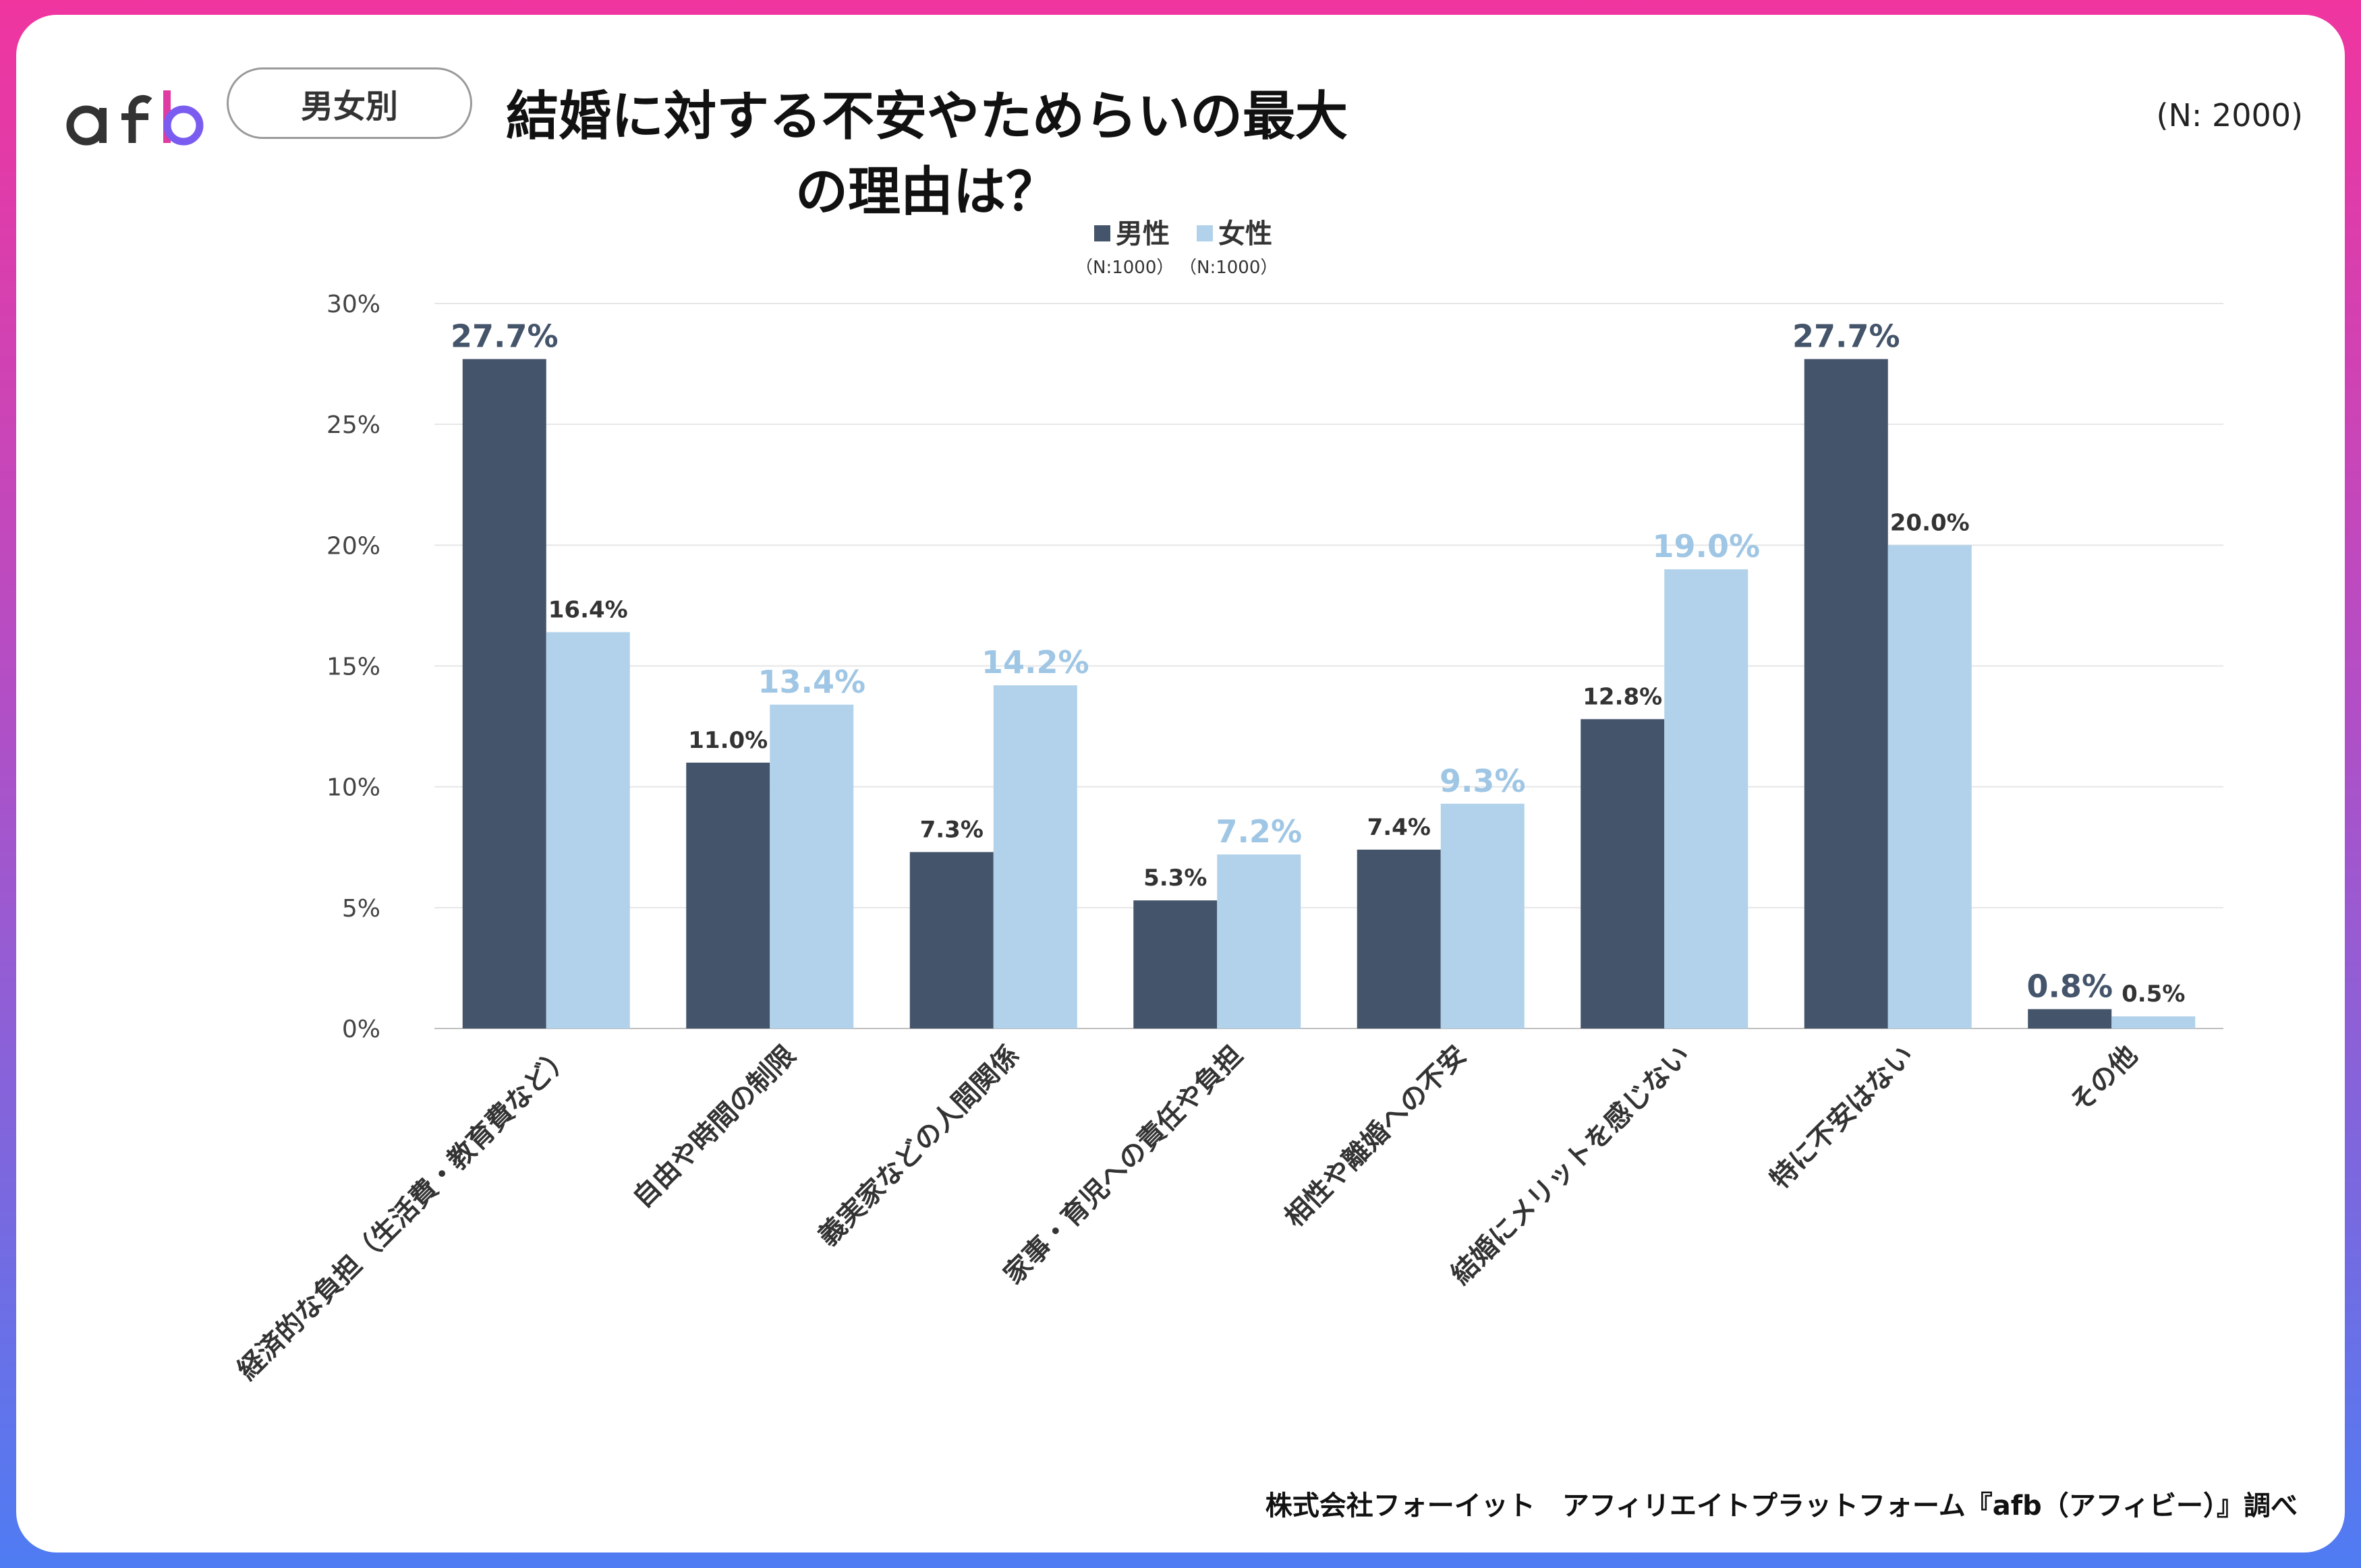 The image size is (2361, 1568). I want to click on y-tick-label: 10%, so click(353, 788).